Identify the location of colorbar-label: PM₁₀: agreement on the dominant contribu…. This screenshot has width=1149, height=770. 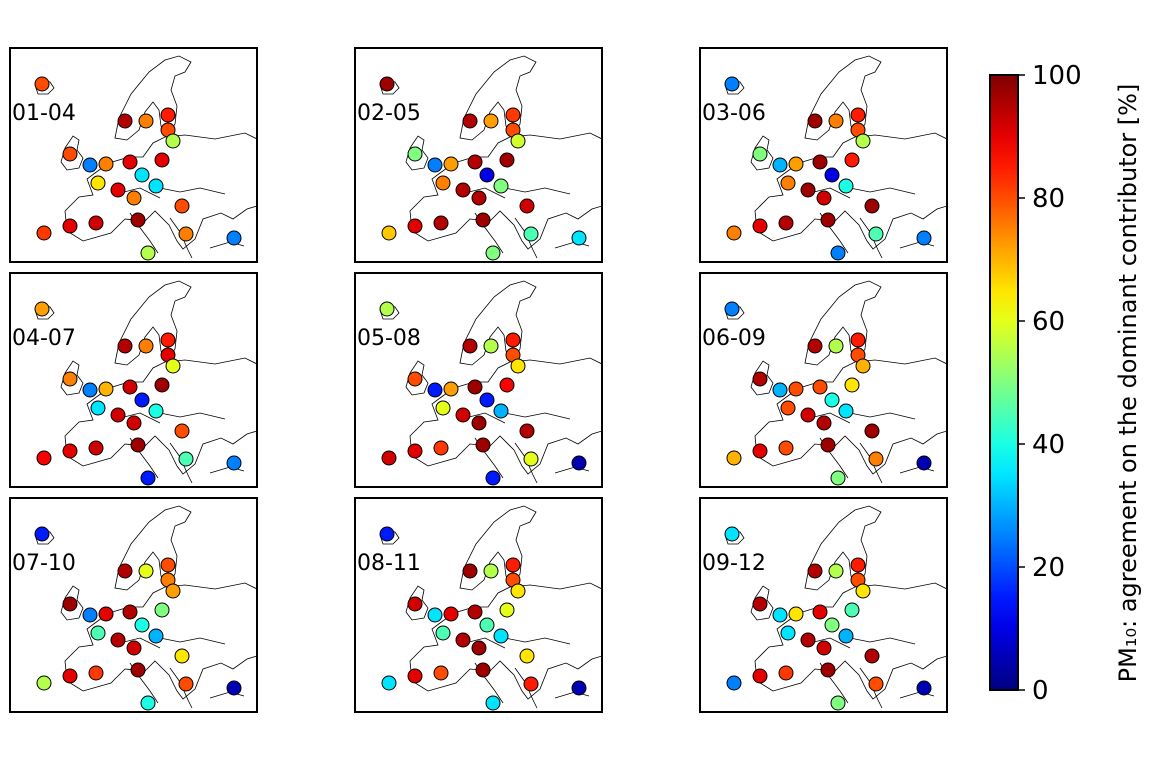
(1128, 383).